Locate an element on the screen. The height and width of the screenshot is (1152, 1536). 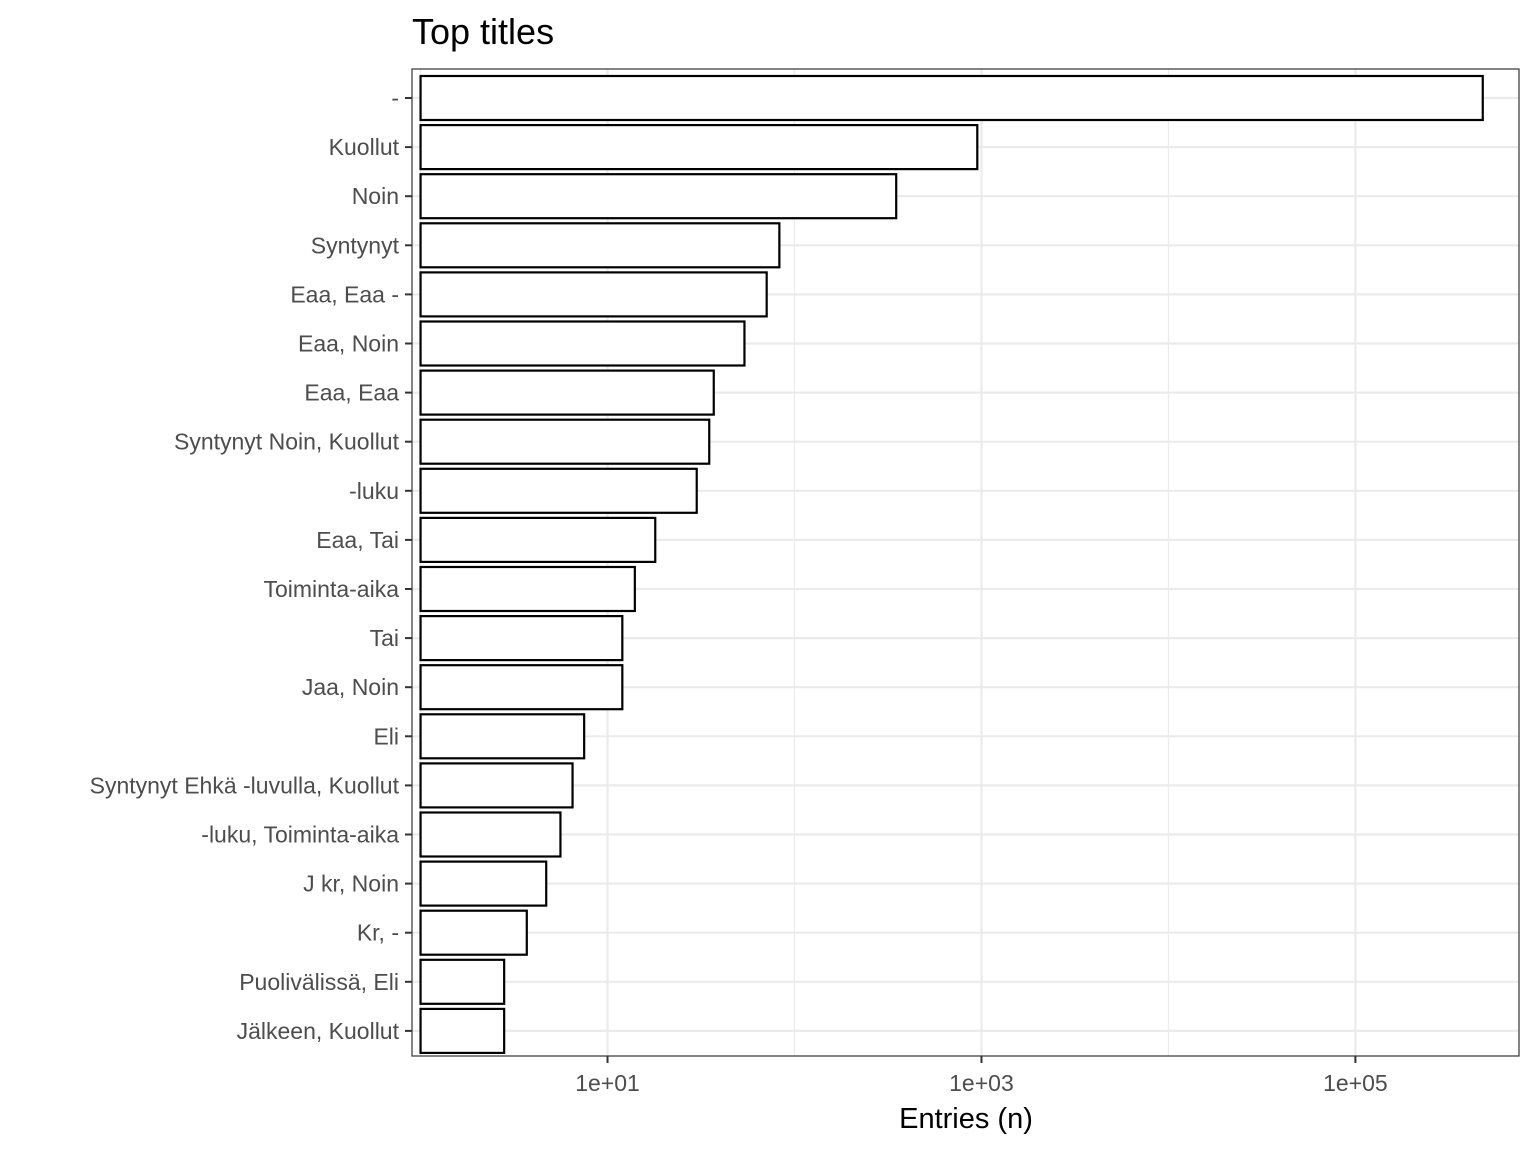
y-tick-label: Eli is located at coordinates (386, 736).